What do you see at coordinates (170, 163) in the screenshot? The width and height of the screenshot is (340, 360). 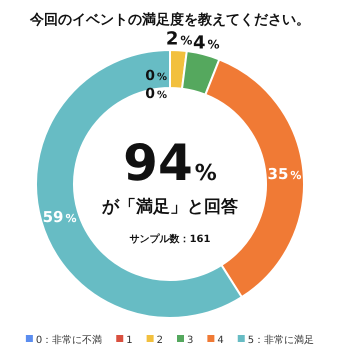 I see `text: 94%` at bounding box center [170, 163].